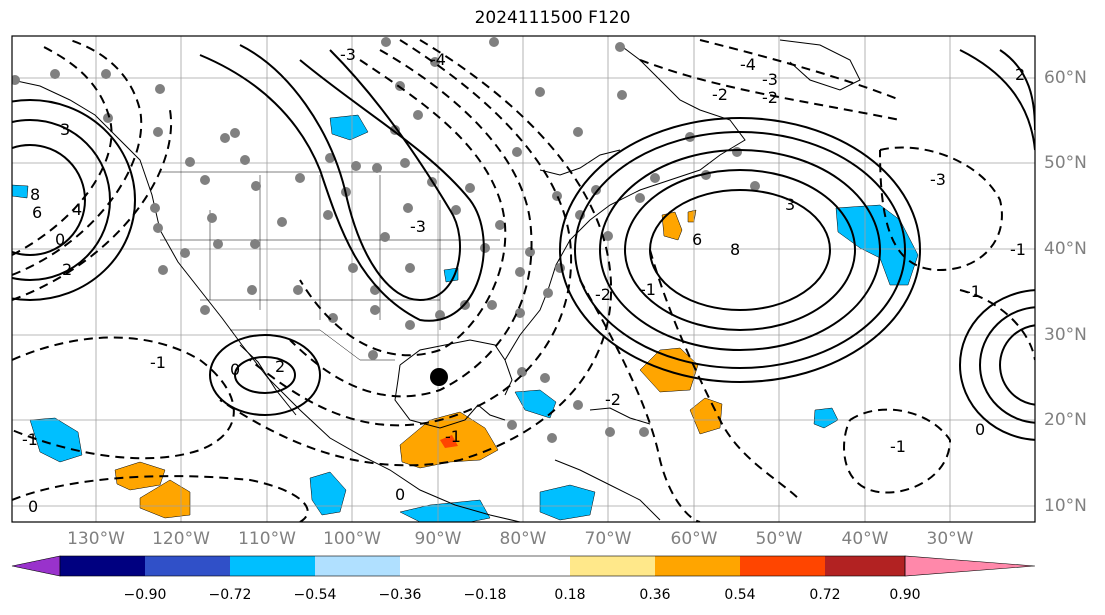  What do you see at coordinates (779, 539) in the screenshot?
I see `lon-label: 50°W` at bounding box center [779, 539].